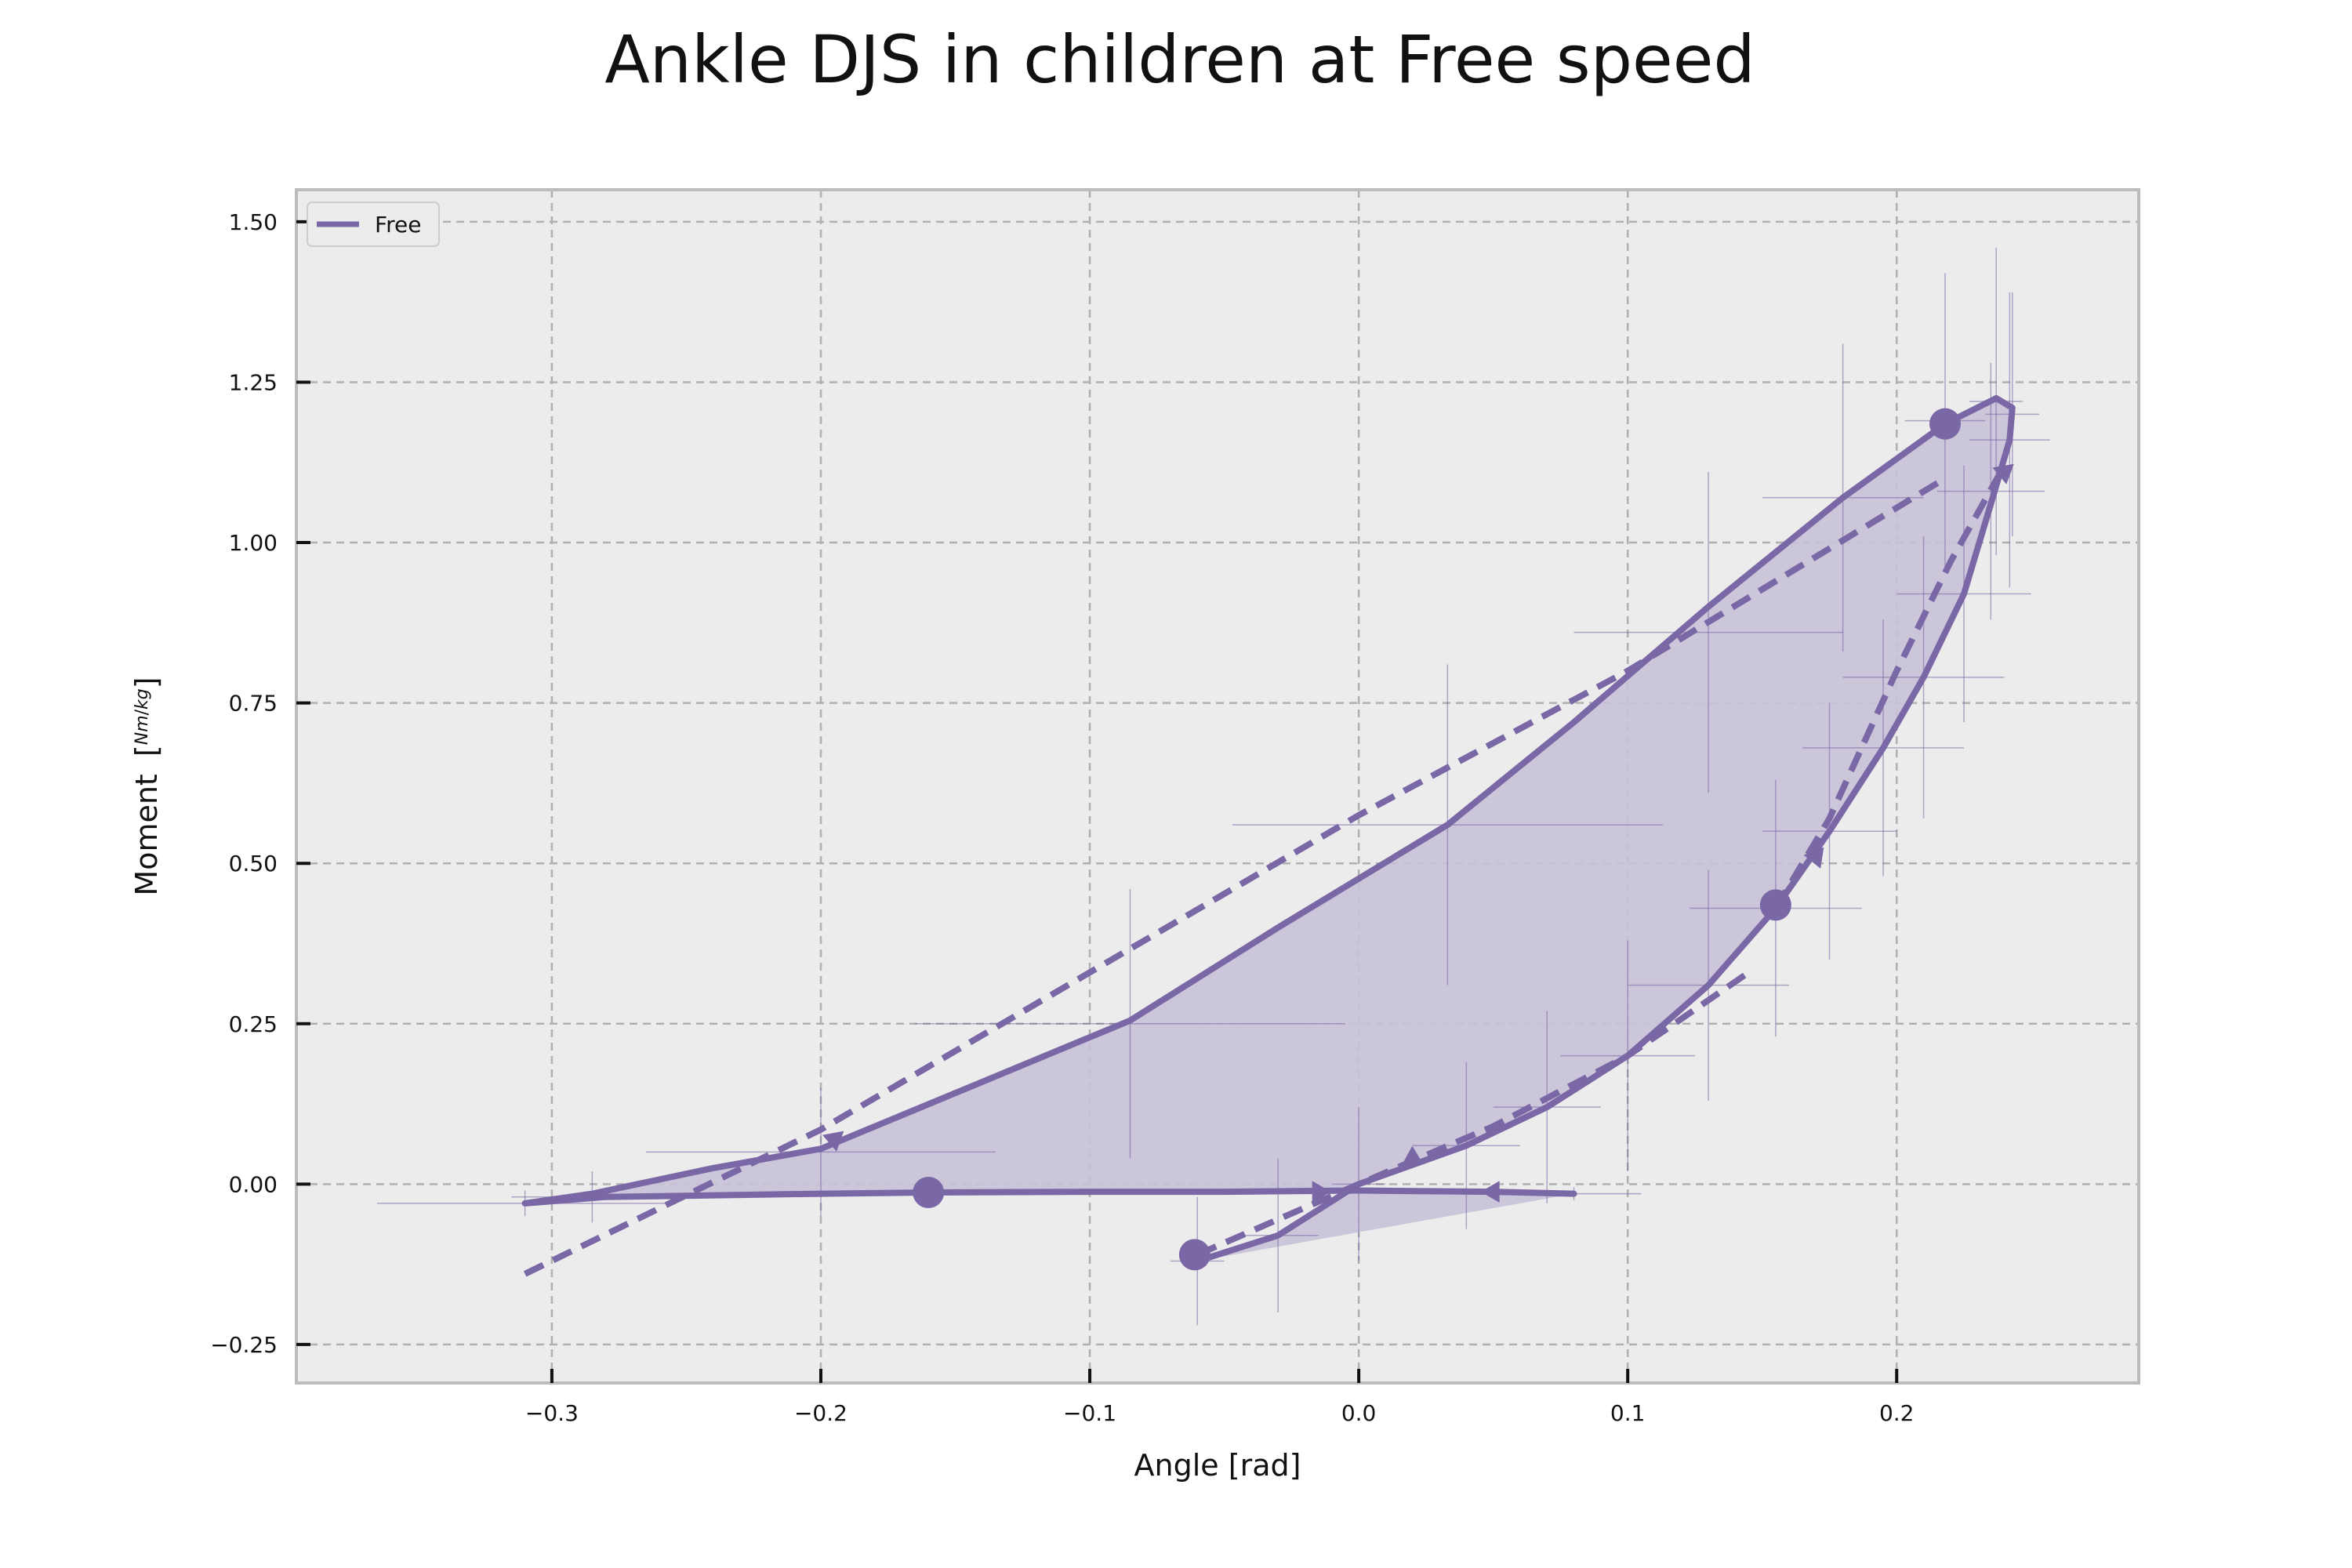  I want to click on y-axis-unit-denominator: kg, so click(142, 699).